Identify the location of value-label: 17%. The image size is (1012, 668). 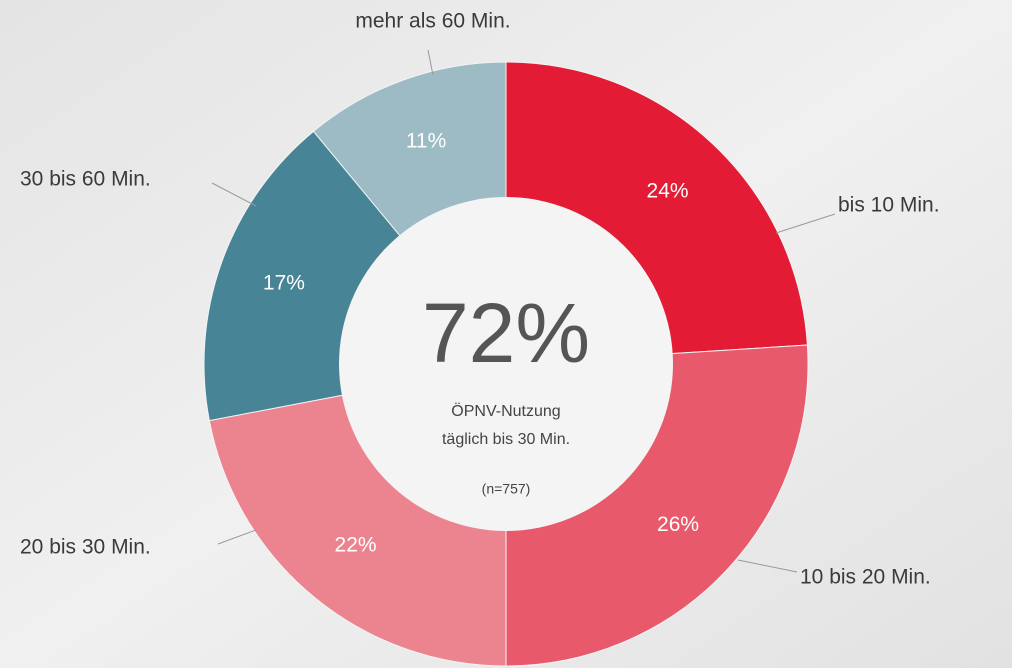
(284, 283).